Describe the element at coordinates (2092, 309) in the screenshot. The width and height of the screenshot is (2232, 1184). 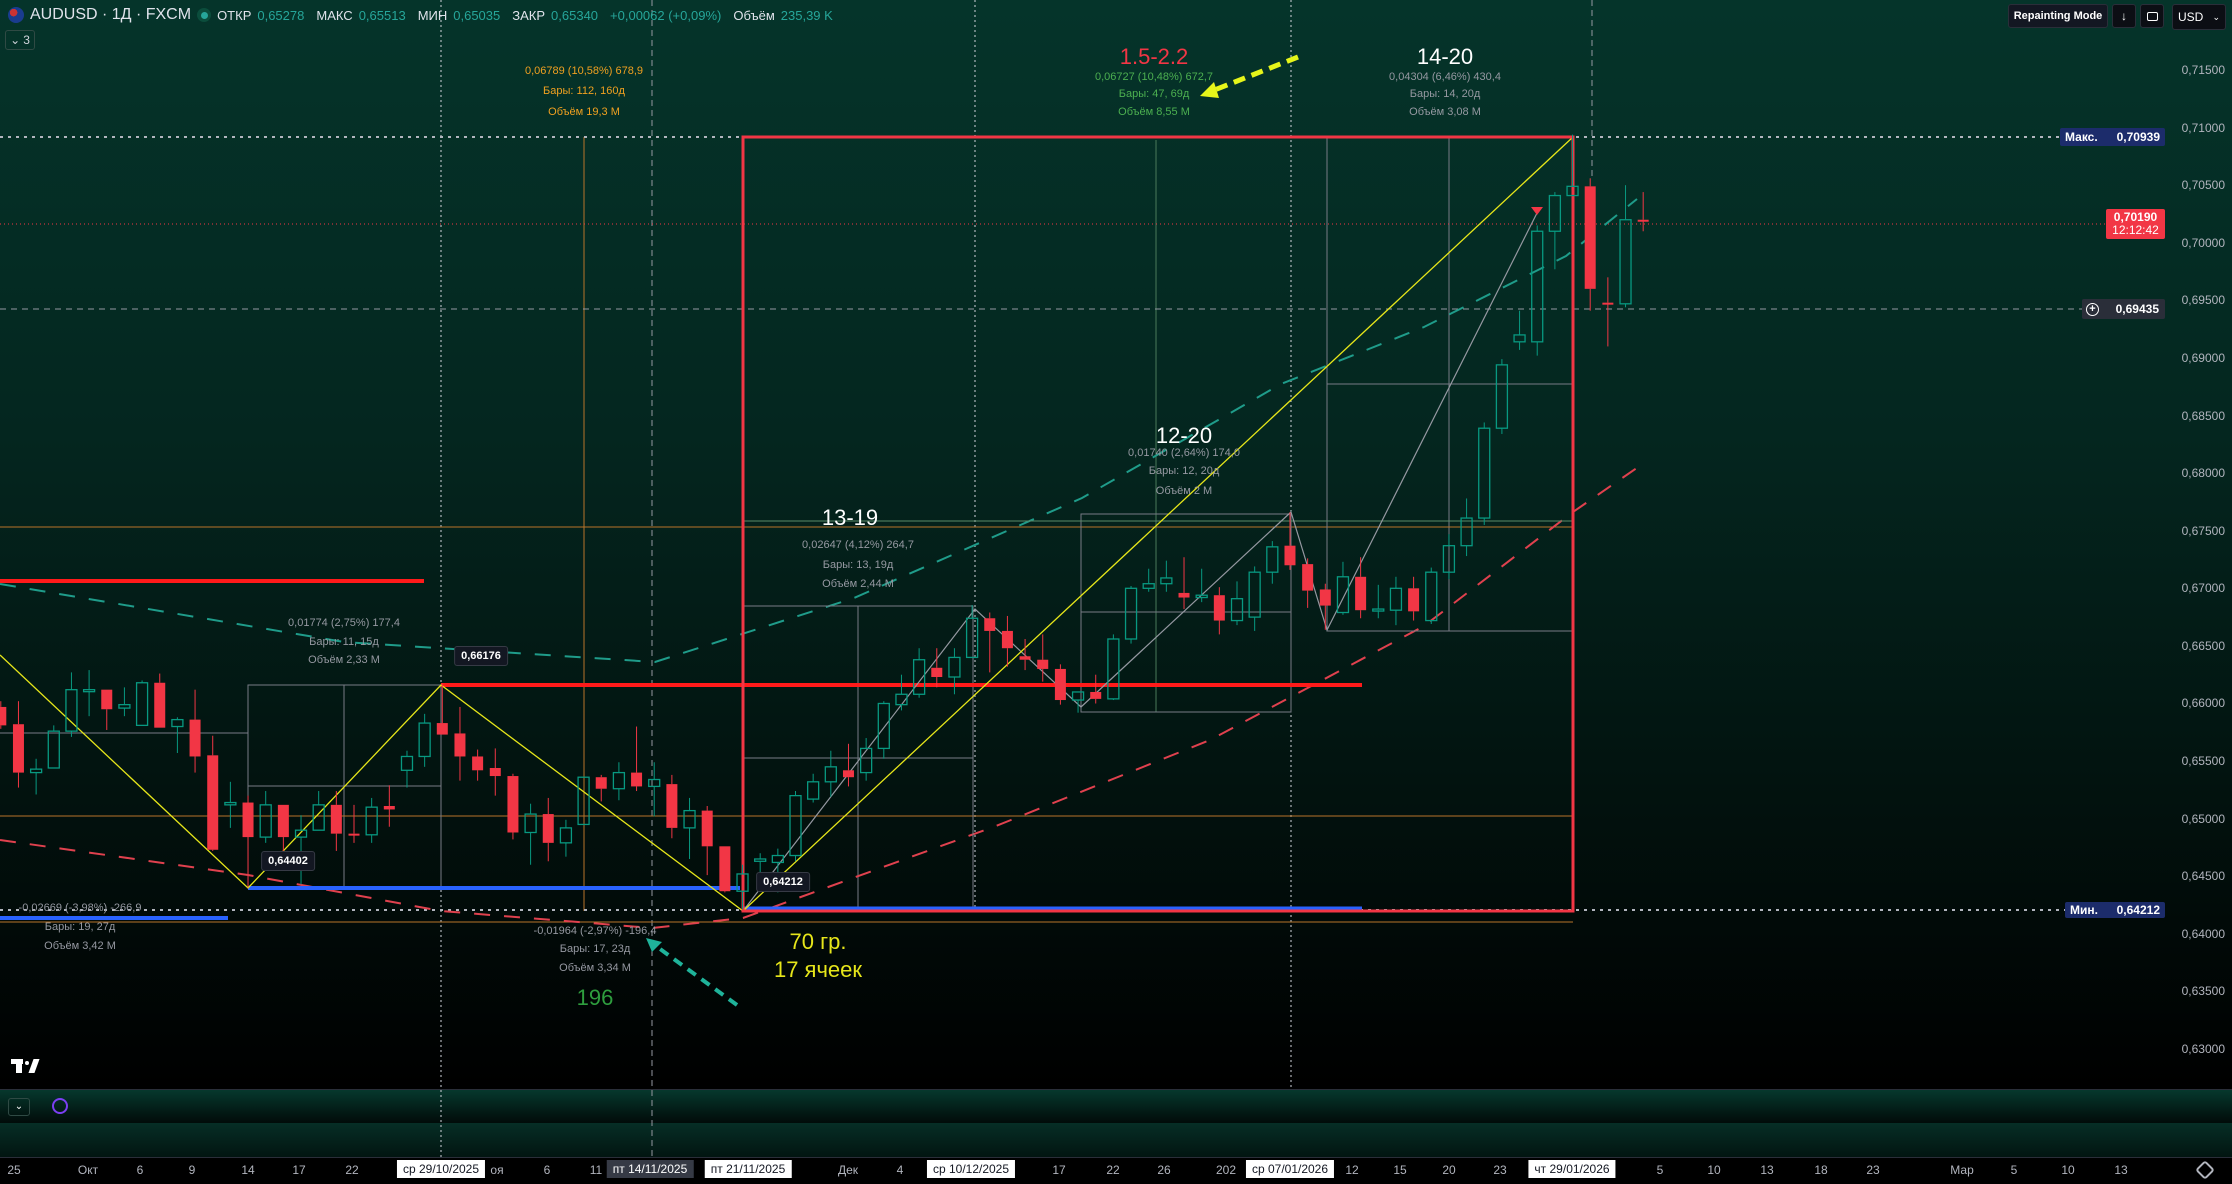
I see `add-alert-plus-icon: +` at that location.